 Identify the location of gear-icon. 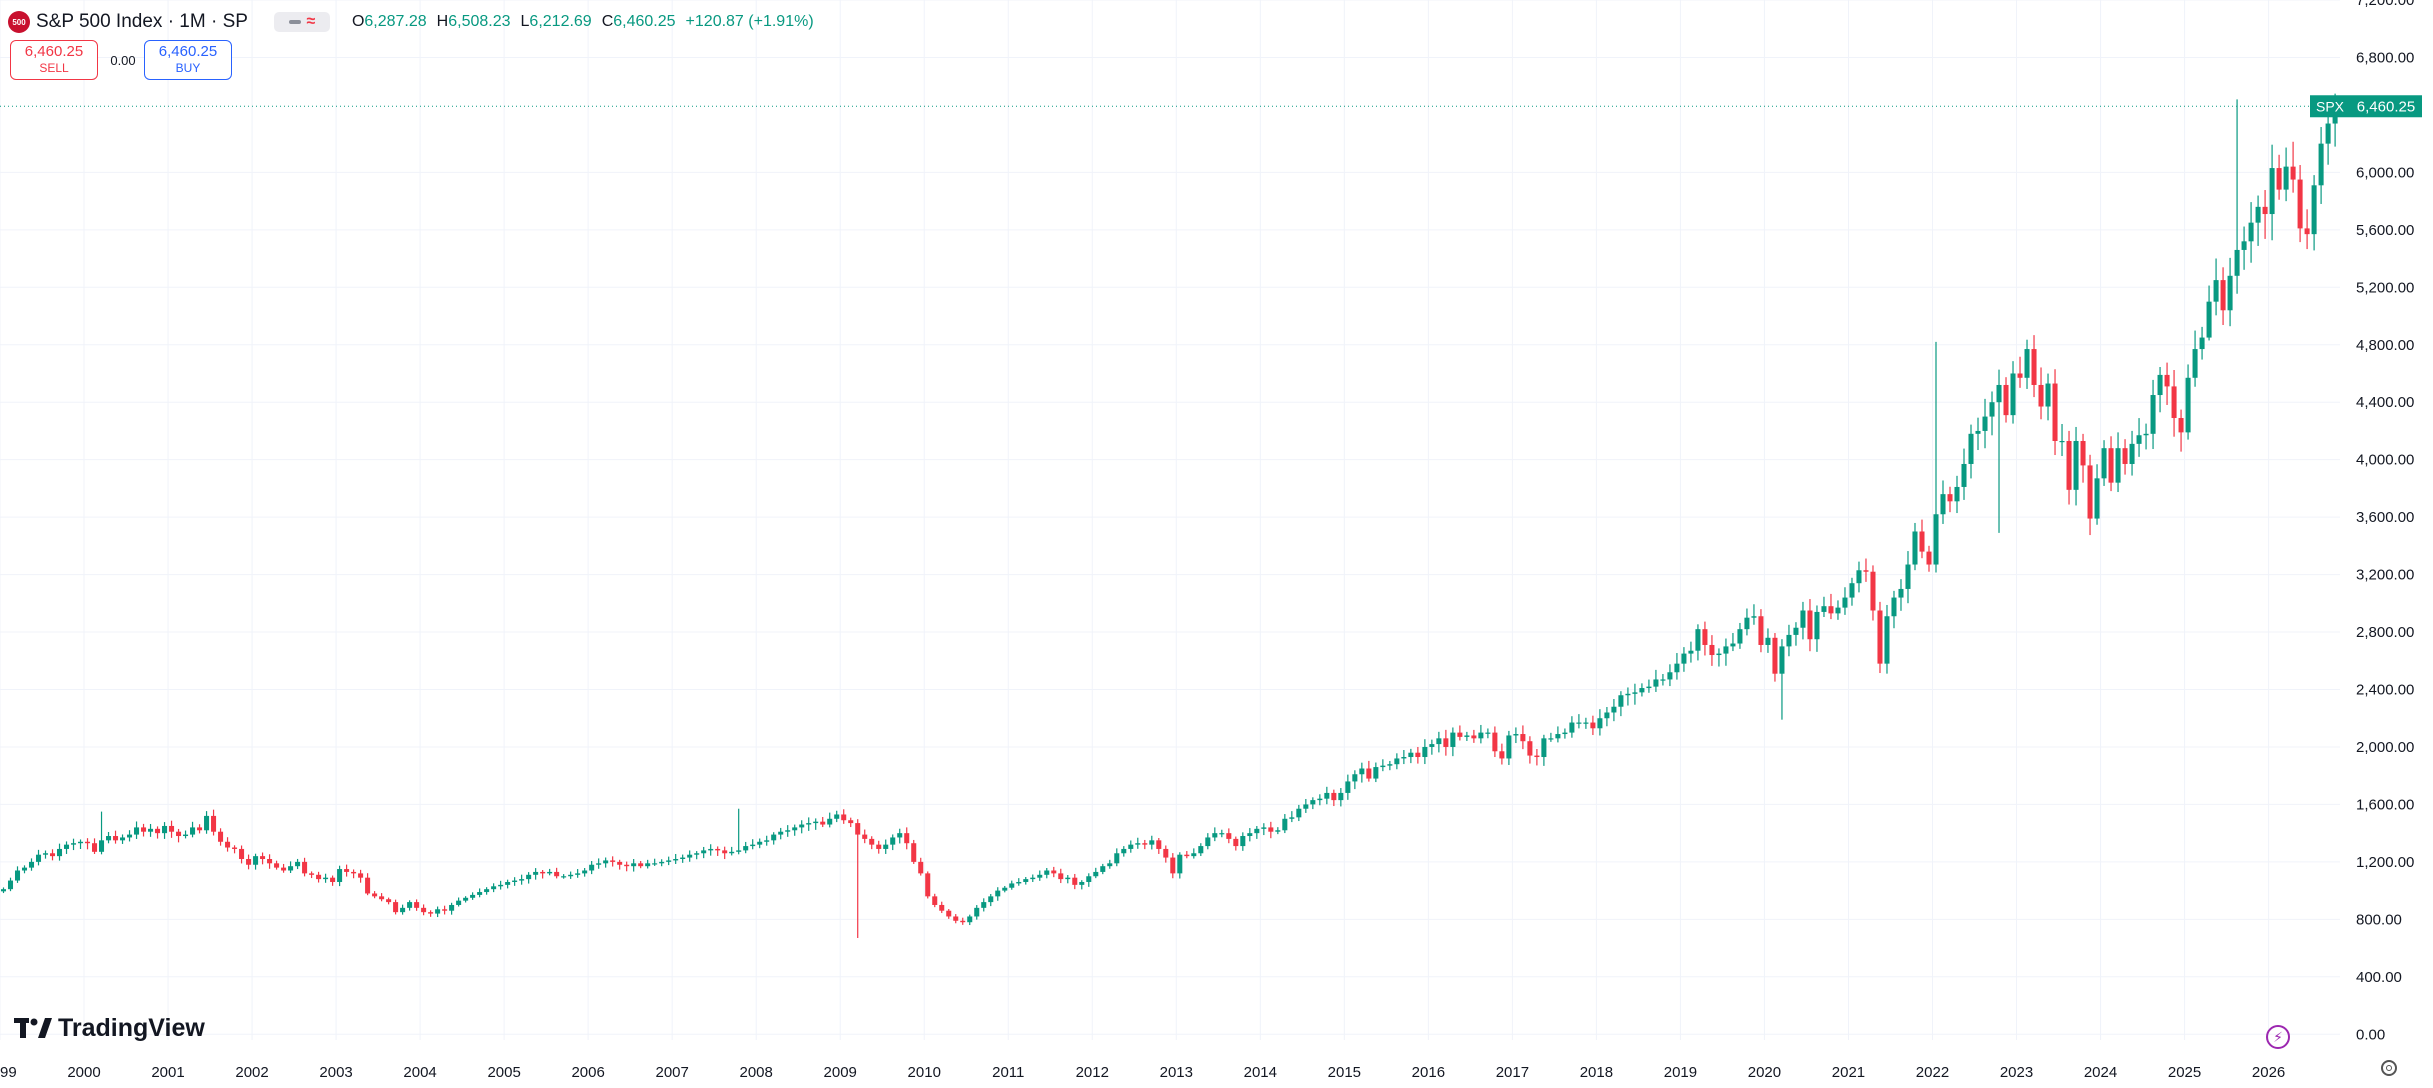
(2389, 1068).